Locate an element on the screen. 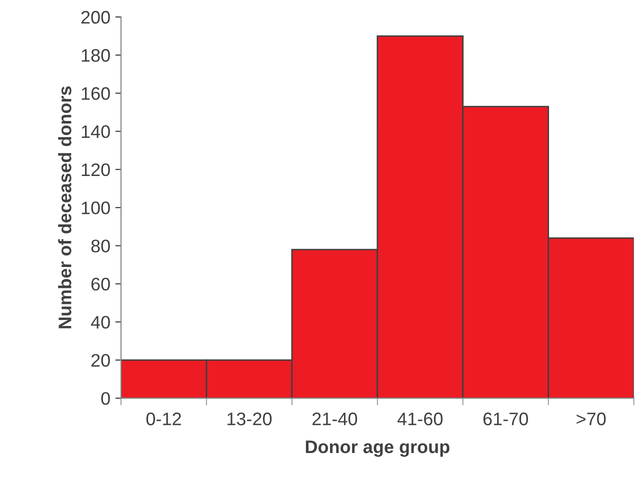  y-tick-label: 100 is located at coordinates (96, 208).